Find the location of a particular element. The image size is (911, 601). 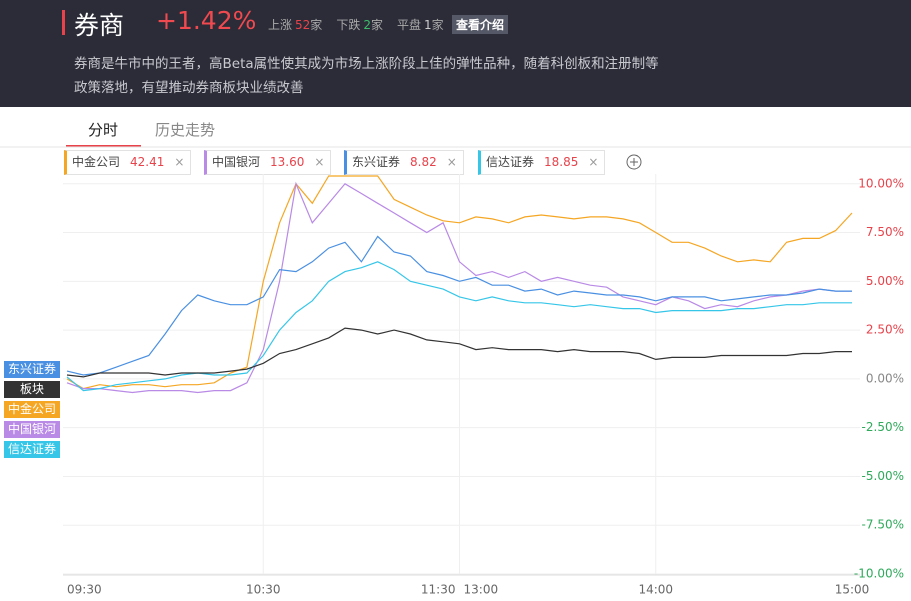

y-tick-label: -7.50% is located at coordinates (883, 525).